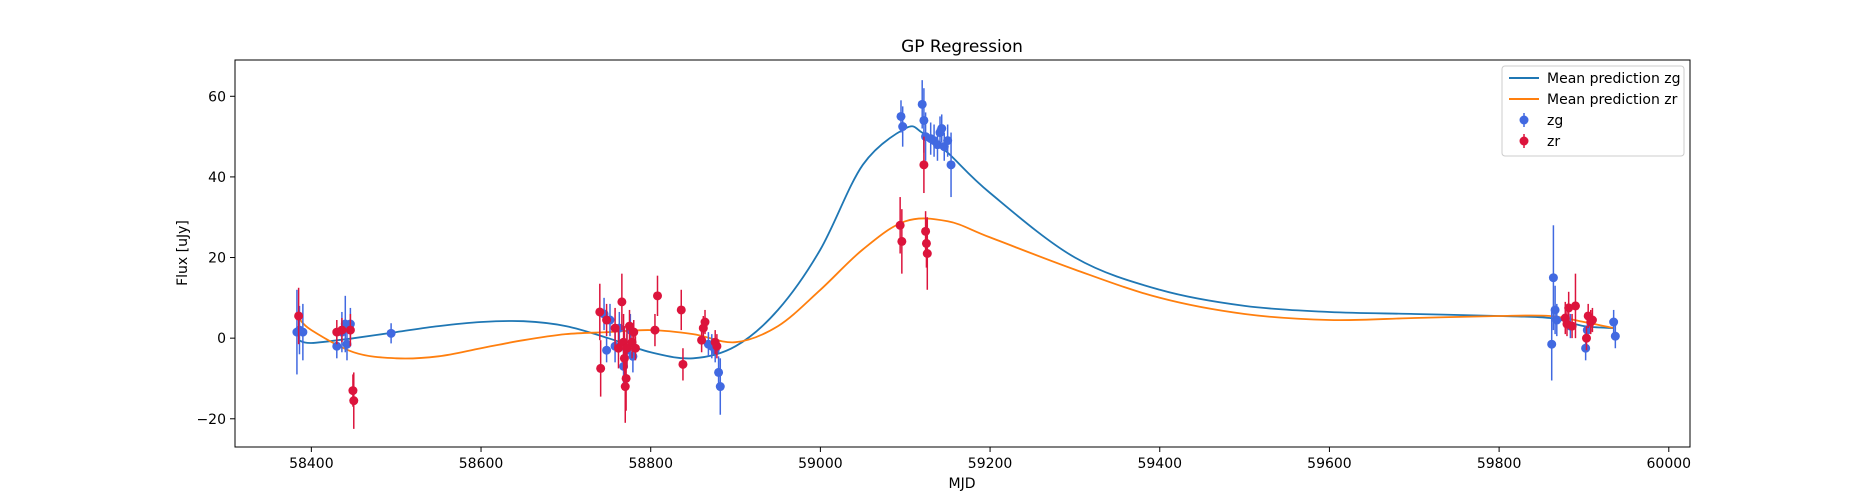  I want to click on y-axis-label: Flux [uJy], so click(183, 253).